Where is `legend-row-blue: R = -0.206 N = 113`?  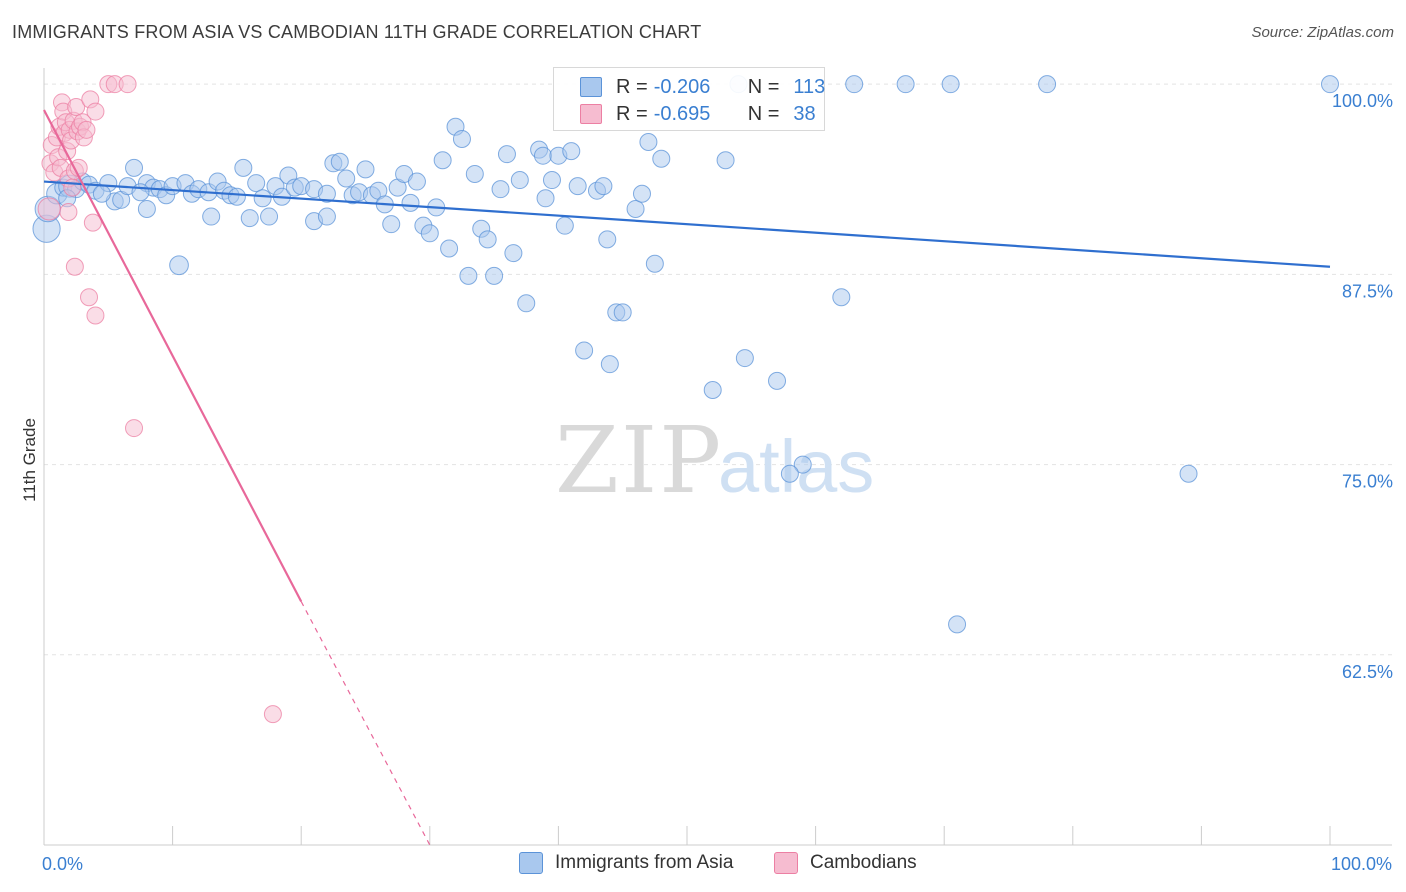 legend-row-blue: R = -0.206 N = 113 is located at coordinates (702, 87).